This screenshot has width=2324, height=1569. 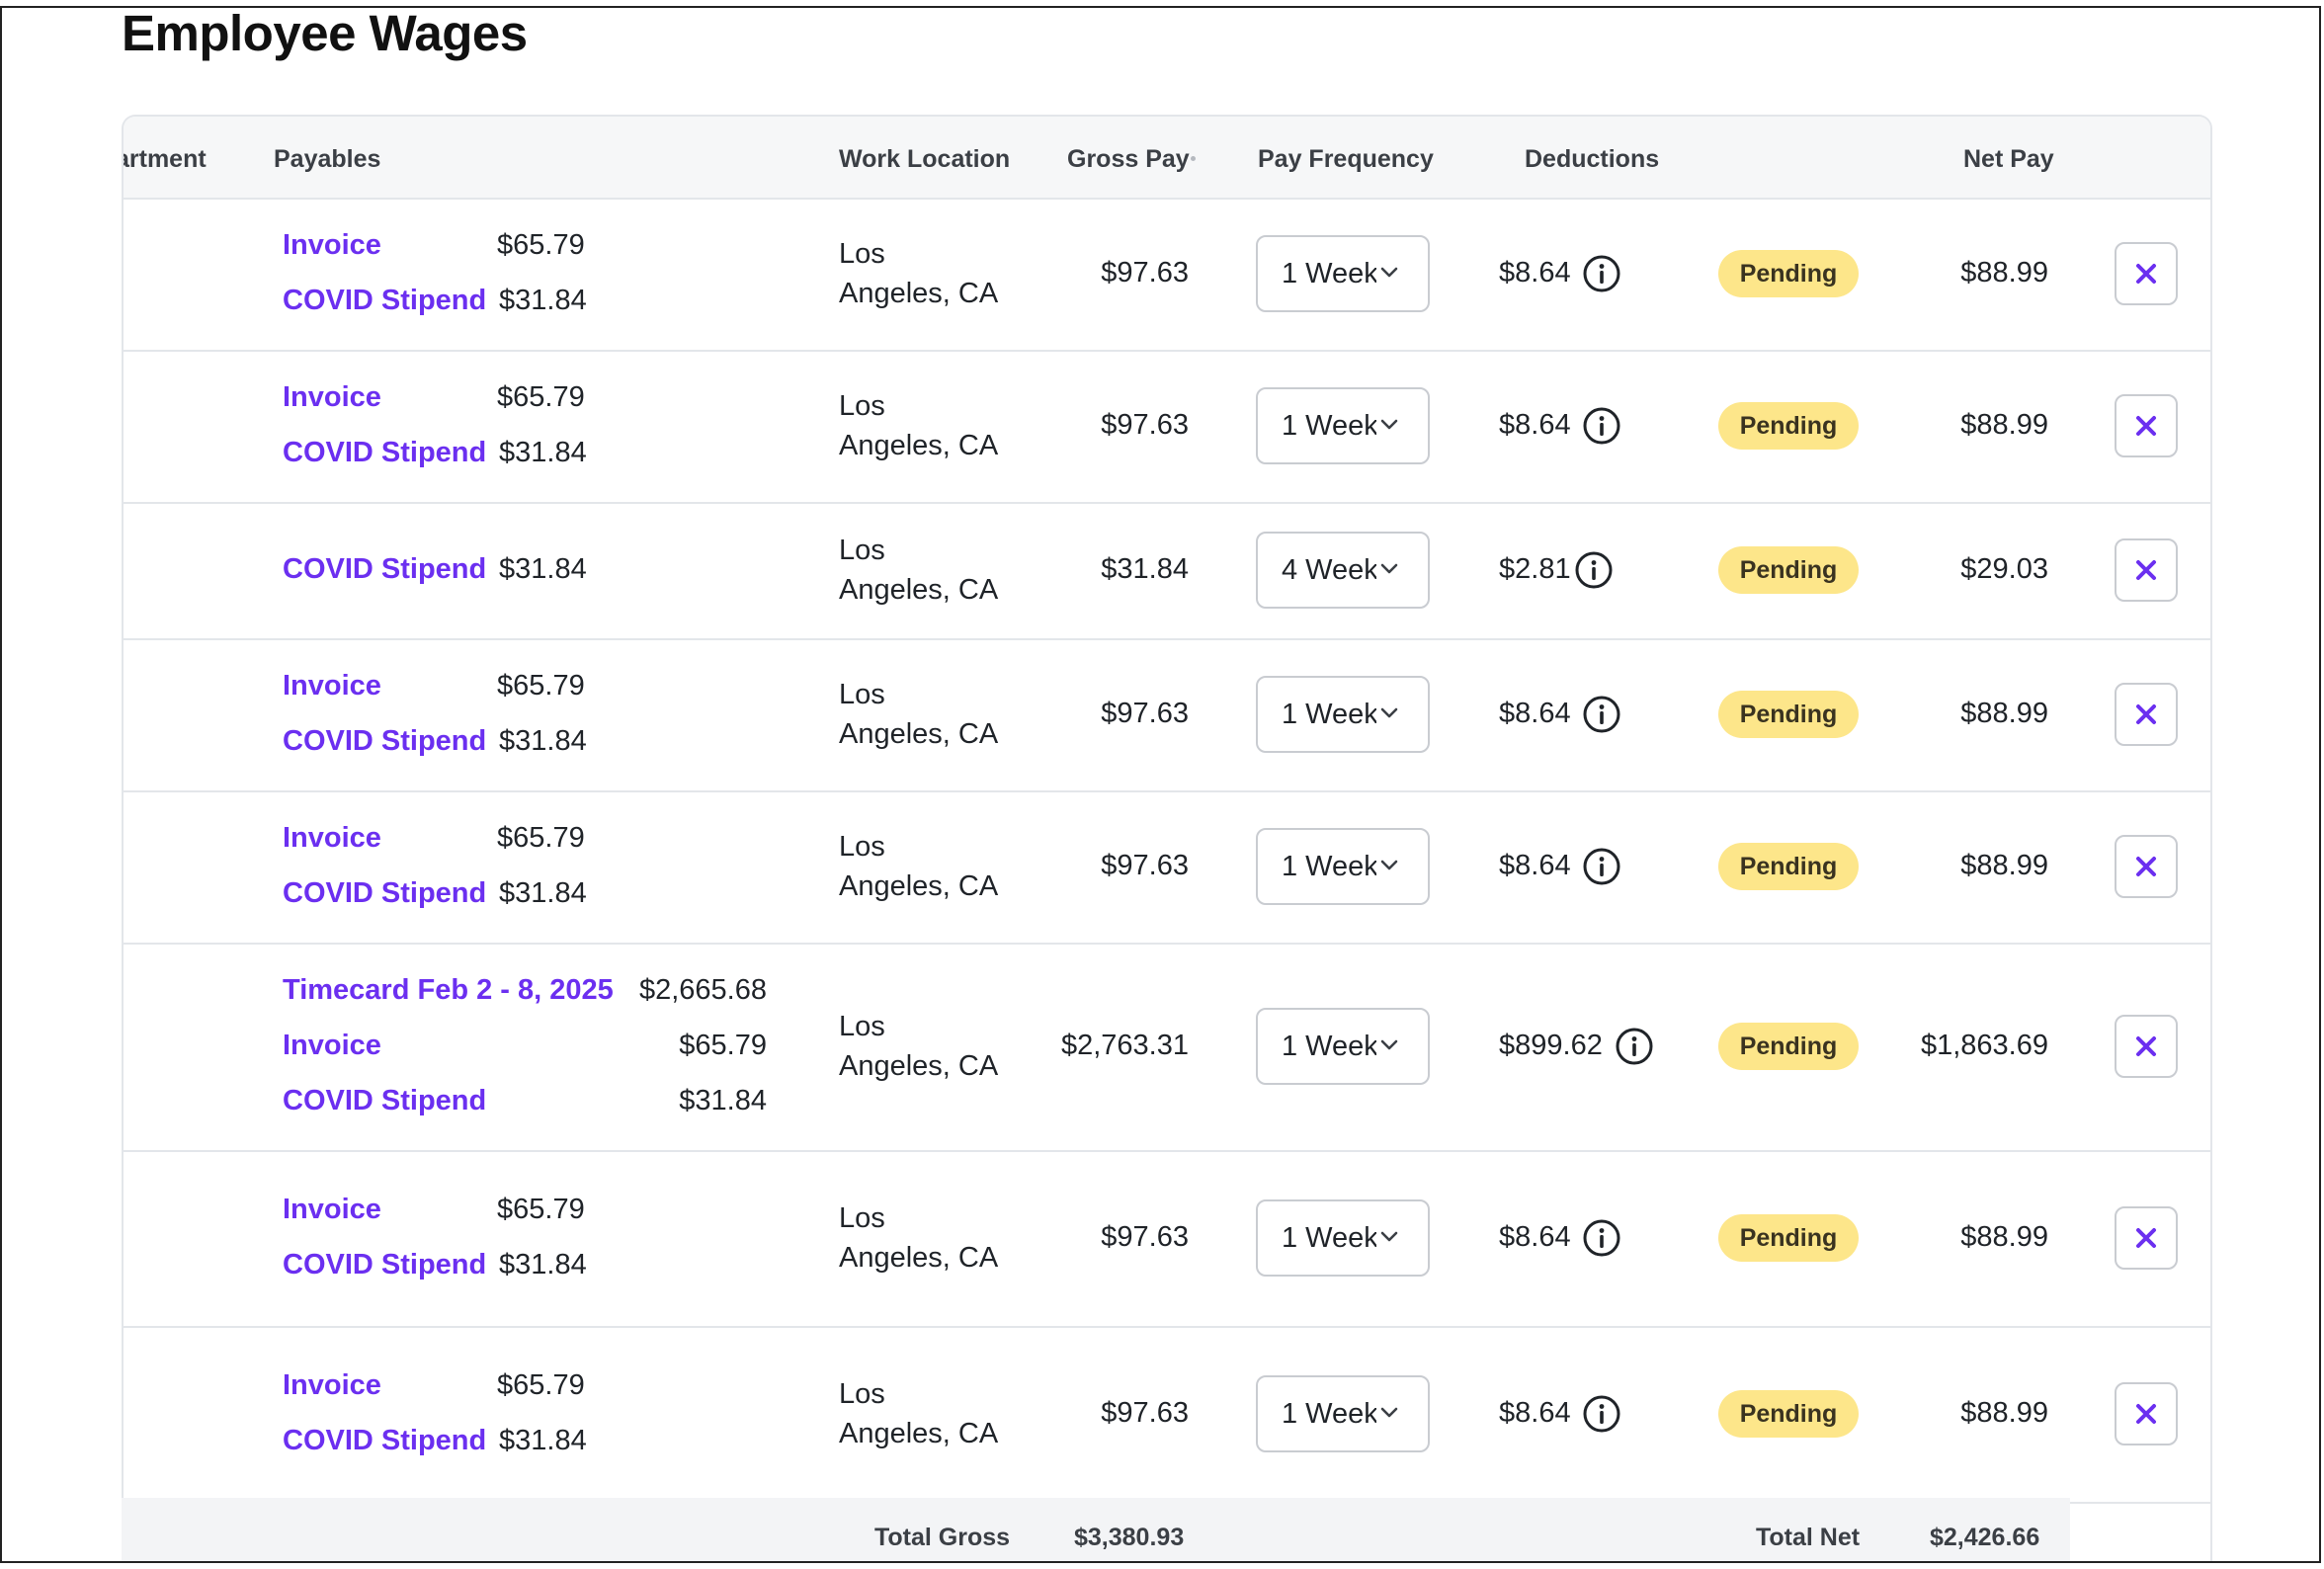 I want to click on sort-indicator-icon, so click(x=1193, y=158).